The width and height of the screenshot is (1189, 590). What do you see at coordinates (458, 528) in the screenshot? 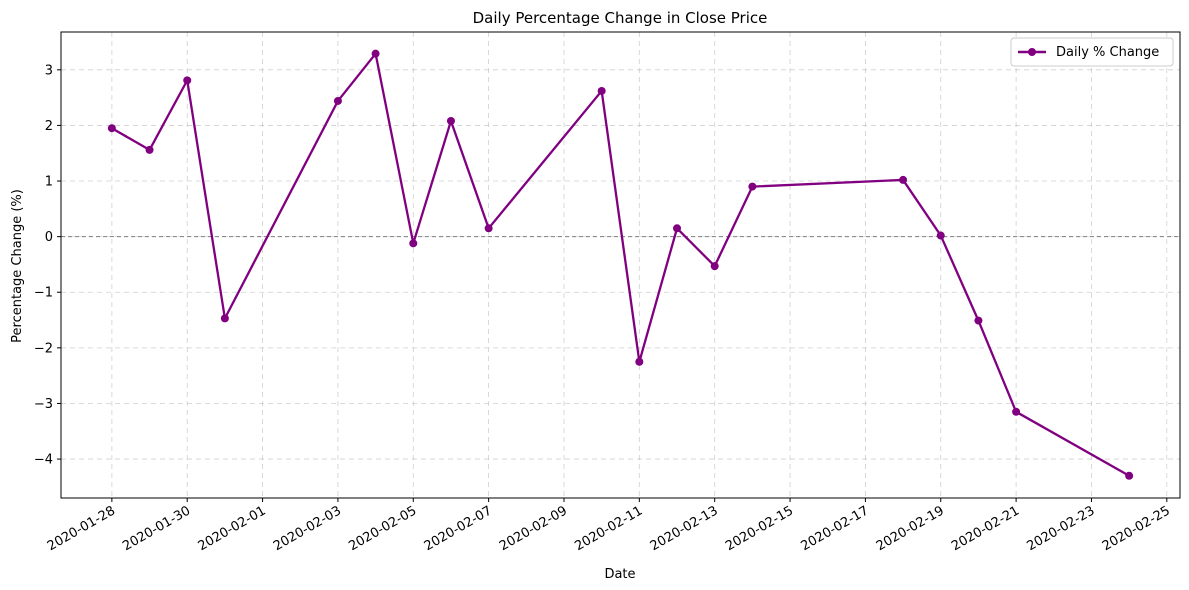
I see `x-tick-label: 2020-02-07` at bounding box center [458, 528].